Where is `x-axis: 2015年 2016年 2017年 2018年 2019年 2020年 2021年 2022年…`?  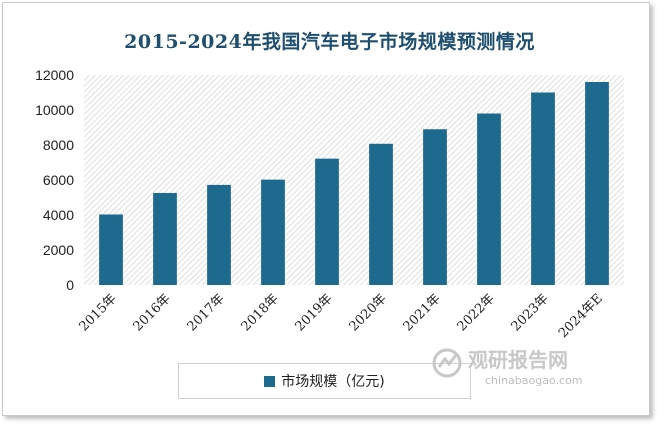 x-axis: 2015年 2016年 2017年 2018年 2019年 2020年 2021年 2022年… is located at coordinates (341, 316).